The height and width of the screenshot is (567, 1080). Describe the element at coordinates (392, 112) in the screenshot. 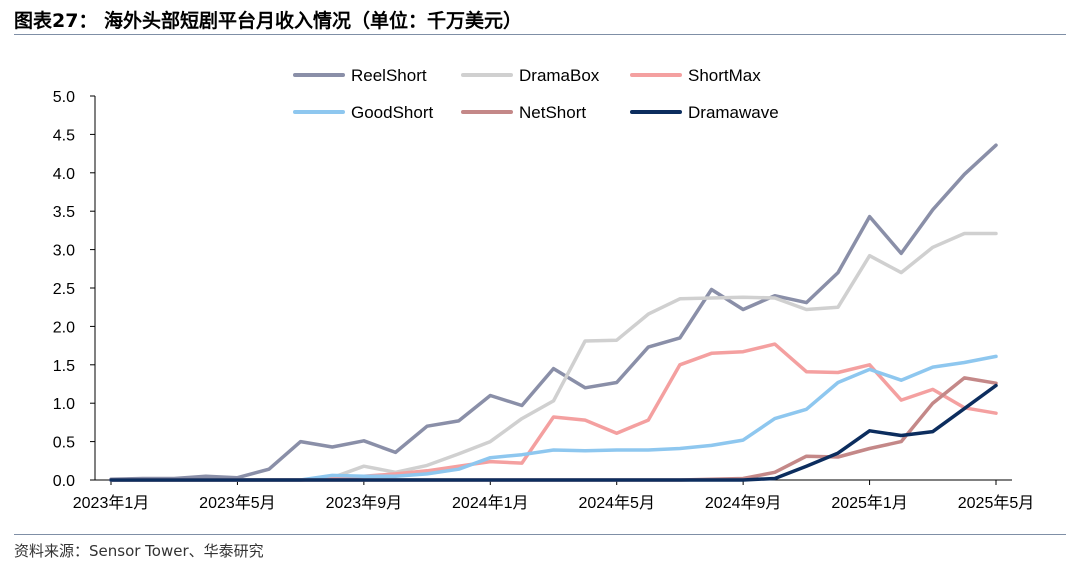

I see `legend-label-goodshort: GoodShort` at that location.